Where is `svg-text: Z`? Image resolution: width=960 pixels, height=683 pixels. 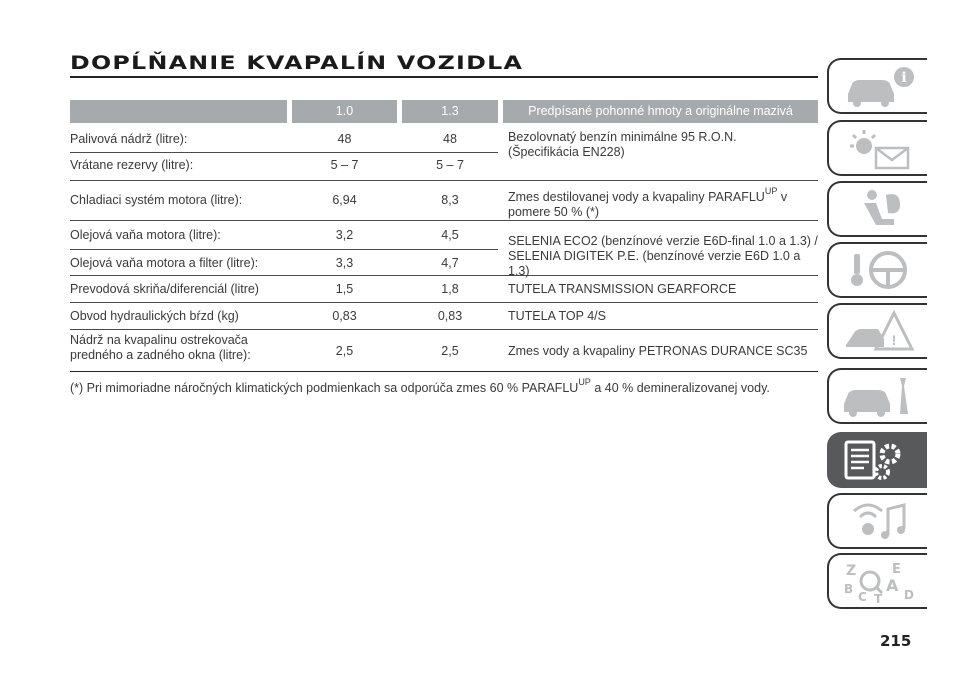
svg-text: Z is located at coordinates (851, 571).